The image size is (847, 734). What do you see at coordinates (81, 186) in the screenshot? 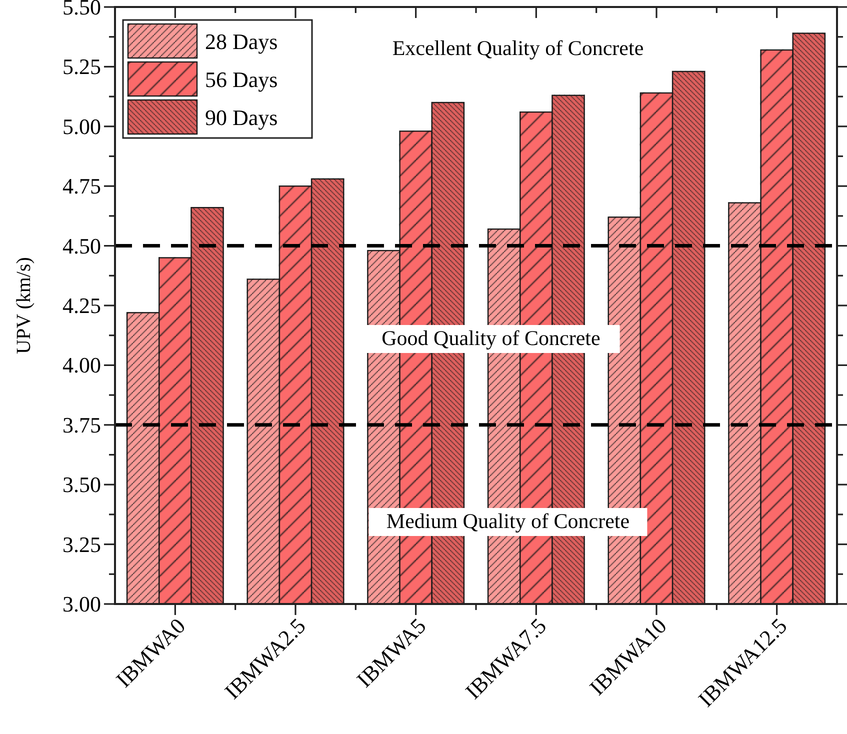
I see `y-tick-label: 4.75` at bounding box center [81, 186].